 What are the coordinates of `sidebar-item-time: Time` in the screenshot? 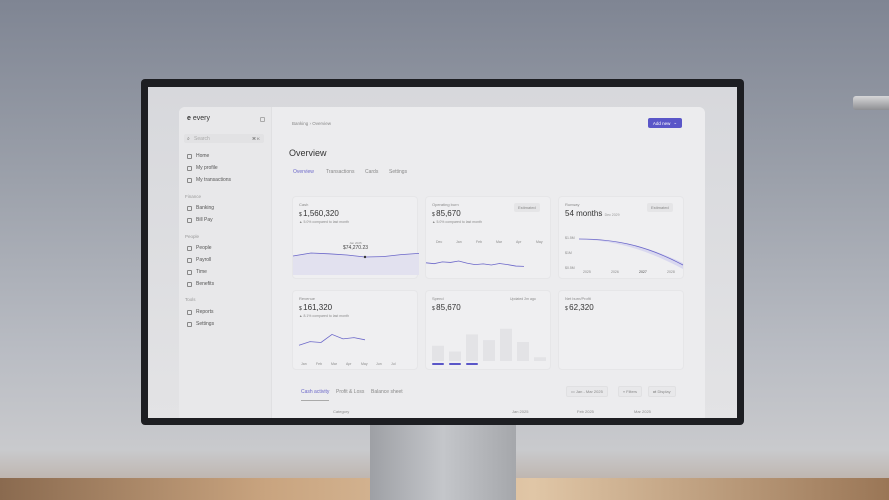 It's located at (197, 272).